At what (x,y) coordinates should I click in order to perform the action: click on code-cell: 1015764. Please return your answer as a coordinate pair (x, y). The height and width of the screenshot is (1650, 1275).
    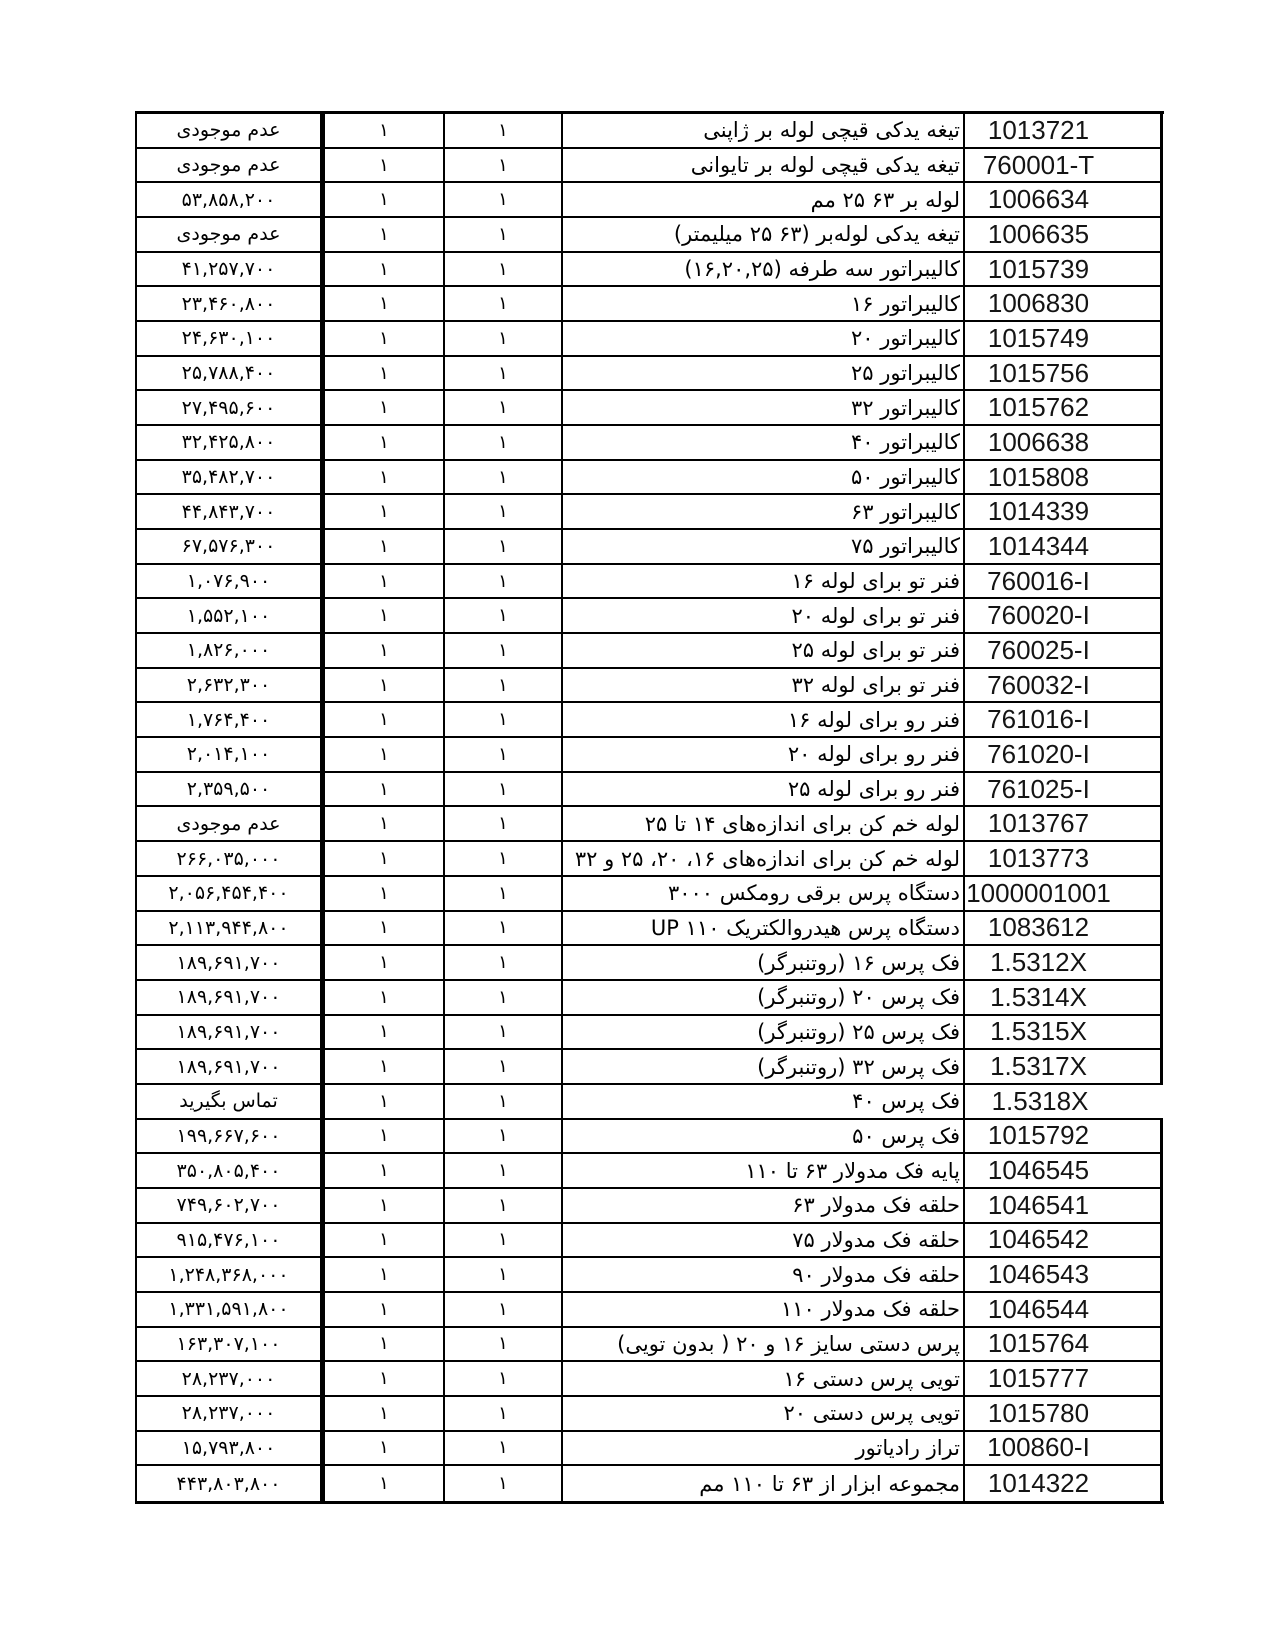
    Looking at the image, I should click on (1064, 1345).